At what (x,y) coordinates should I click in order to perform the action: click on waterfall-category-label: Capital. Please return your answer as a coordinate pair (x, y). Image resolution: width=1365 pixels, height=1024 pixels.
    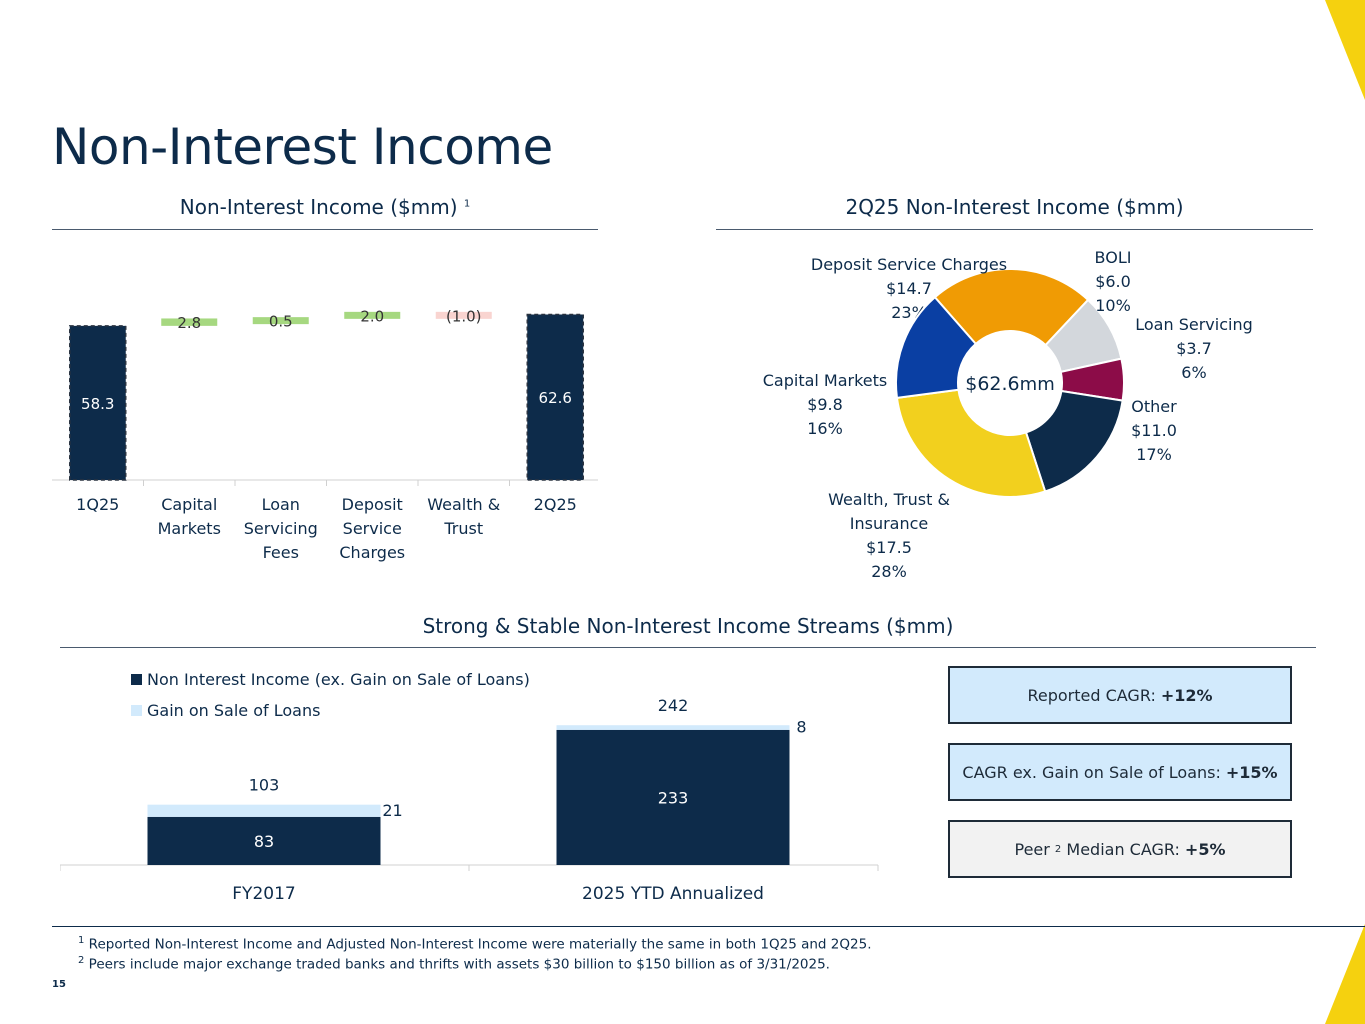
    Looking at the image, I should click on (189, 504).